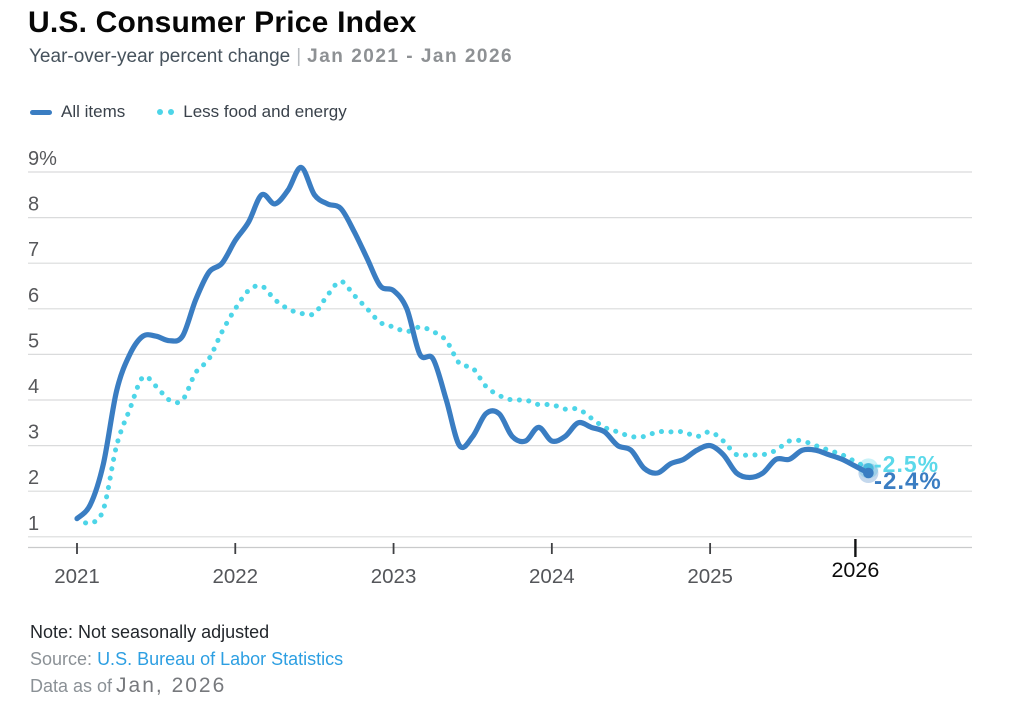  Describe the element at coordinates (710, 576) in the screenshot. I see `svg-text: 2025` at that location.